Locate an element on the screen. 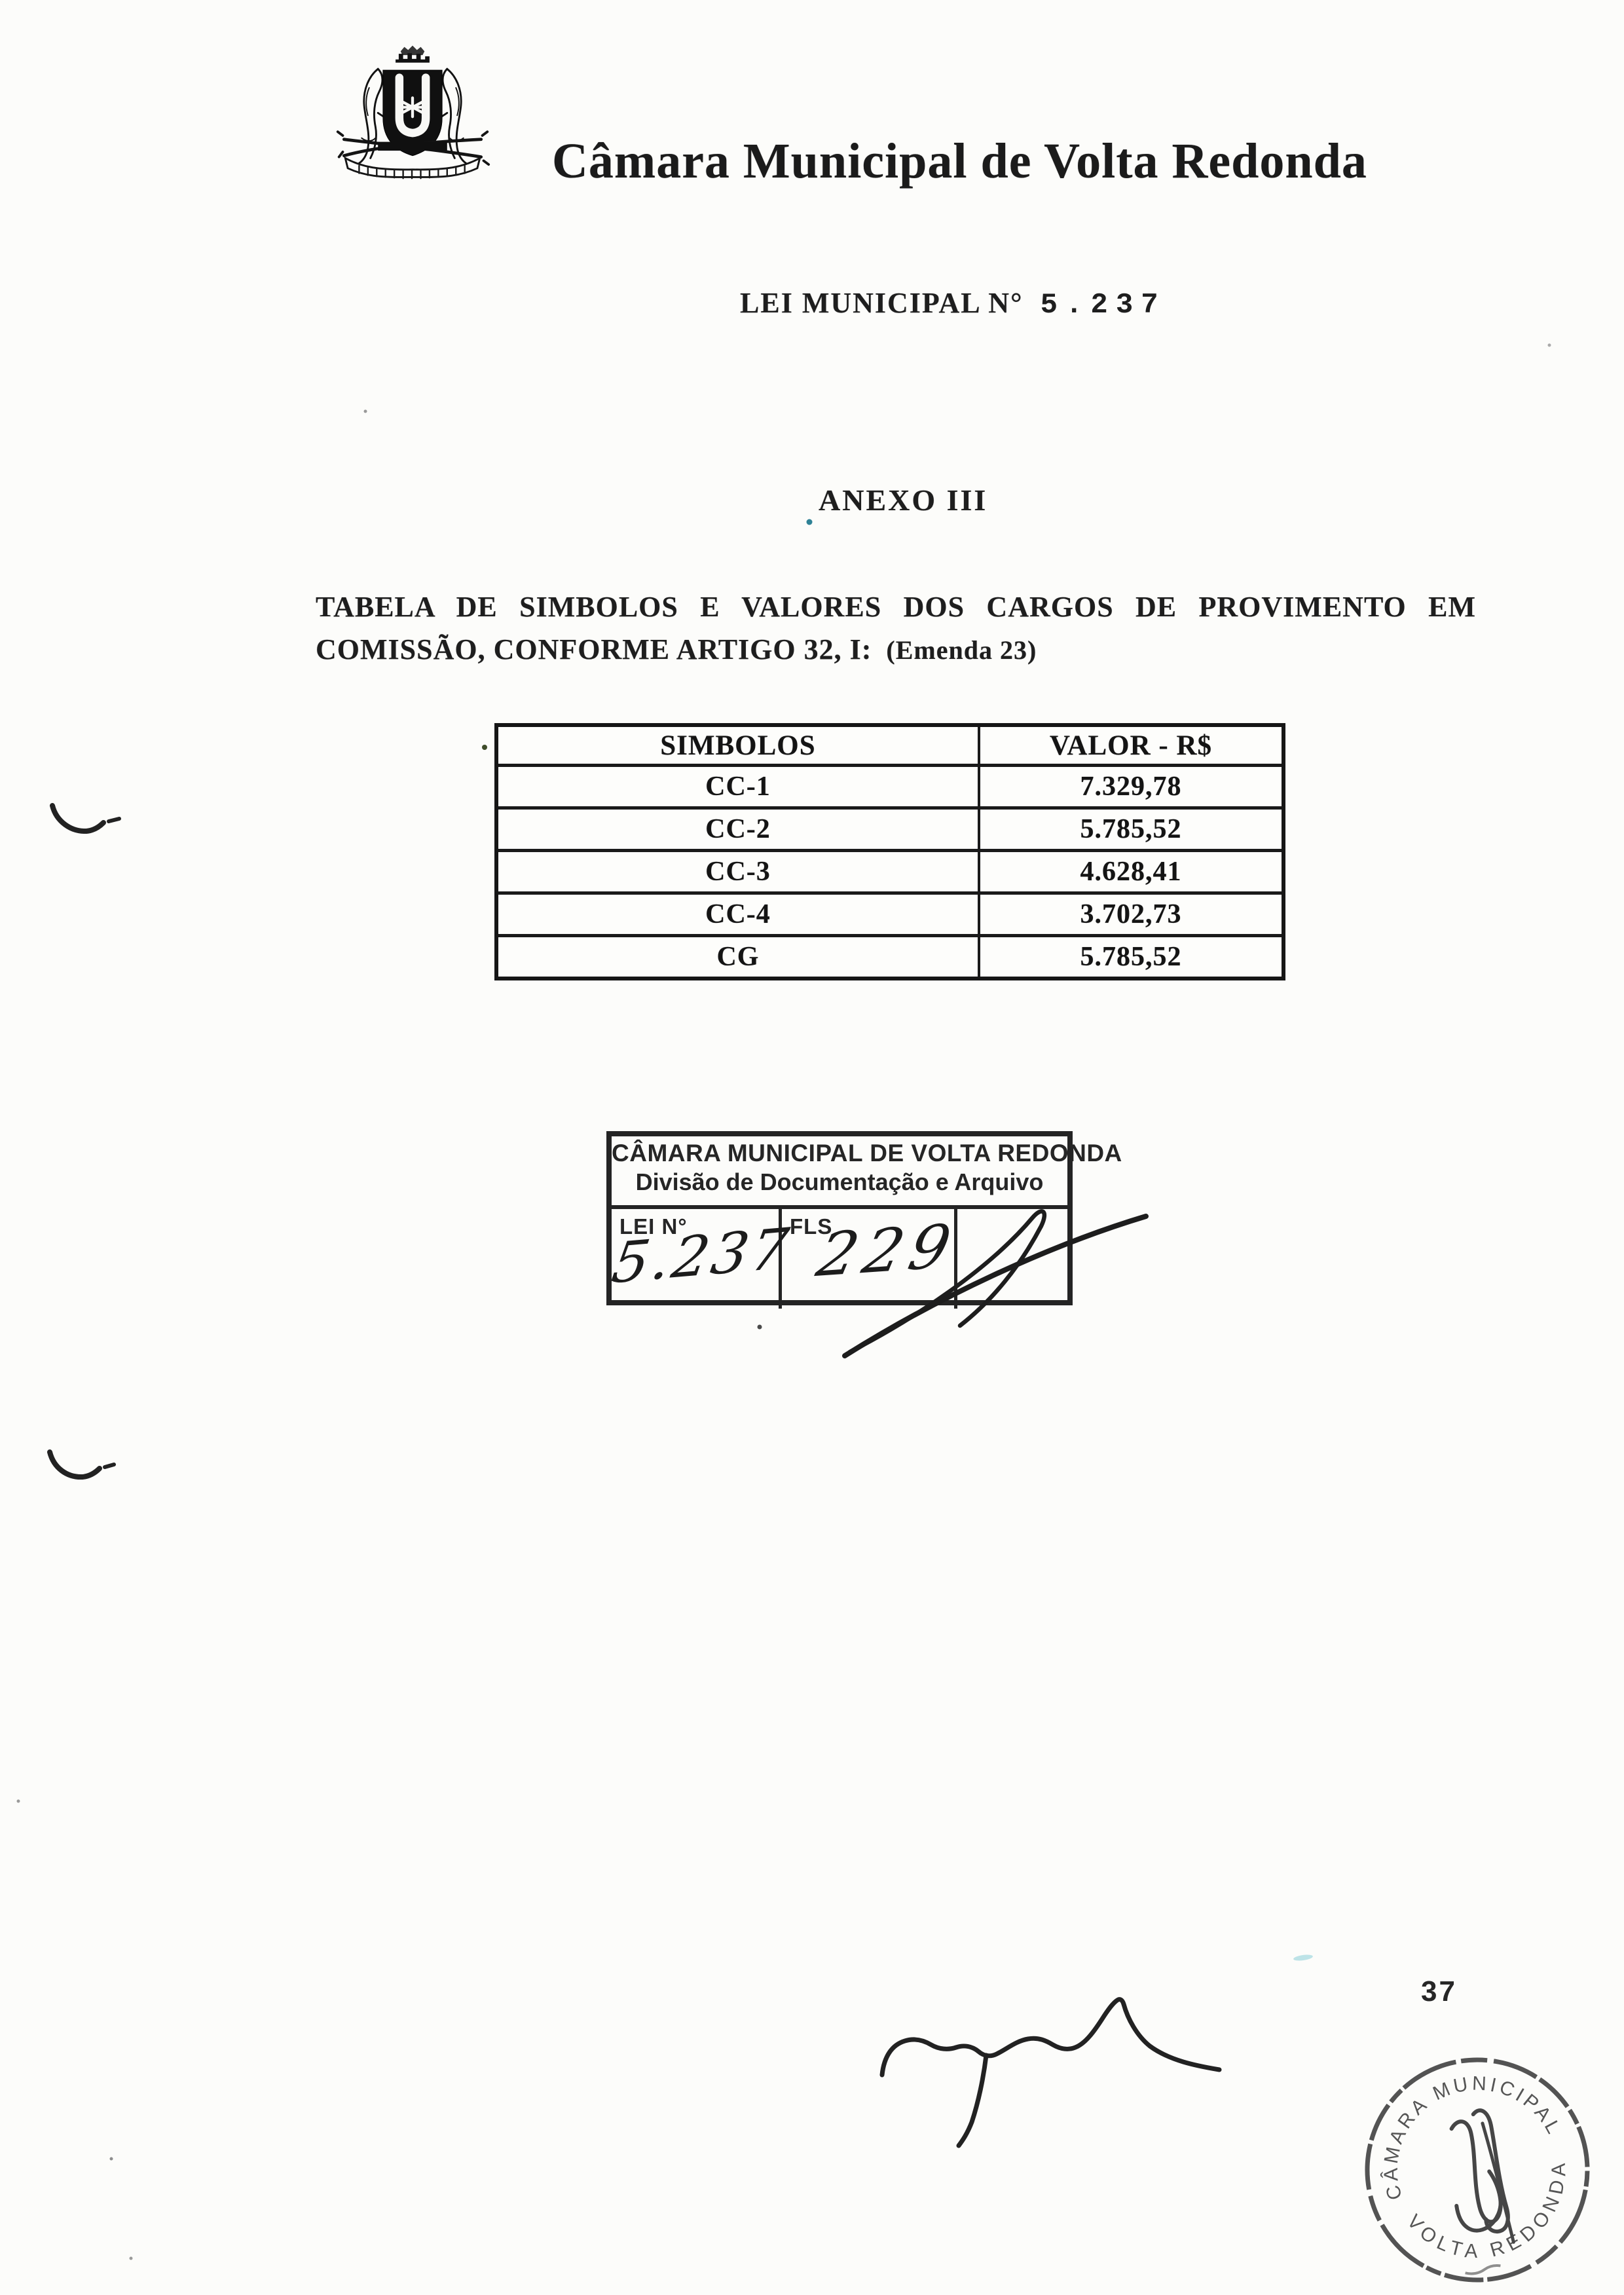 Image resolution: width=1624 pixels, height=2295 pixels. round-stamp-bottom-scribble is located at coordinates (1483, 2269).